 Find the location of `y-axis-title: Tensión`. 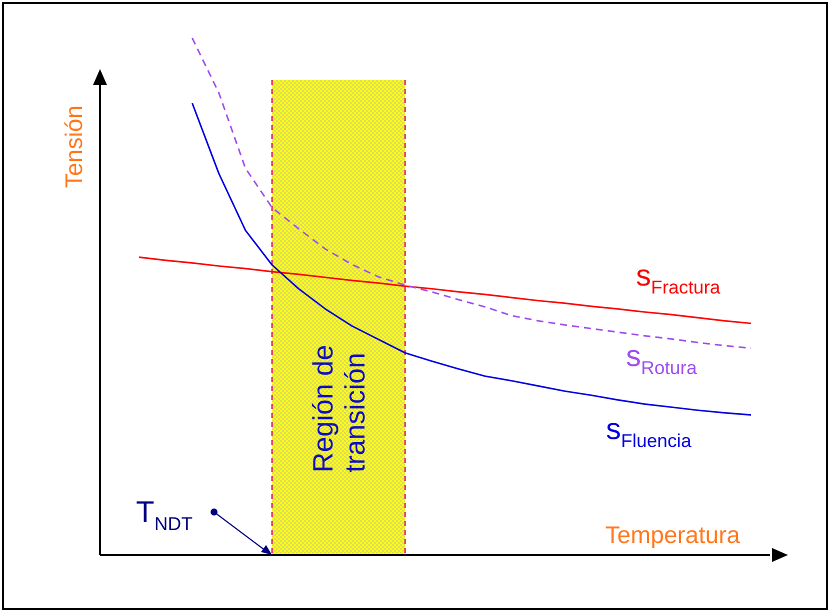

y-axis-title: Tensión is located at coordinates (74, 146).